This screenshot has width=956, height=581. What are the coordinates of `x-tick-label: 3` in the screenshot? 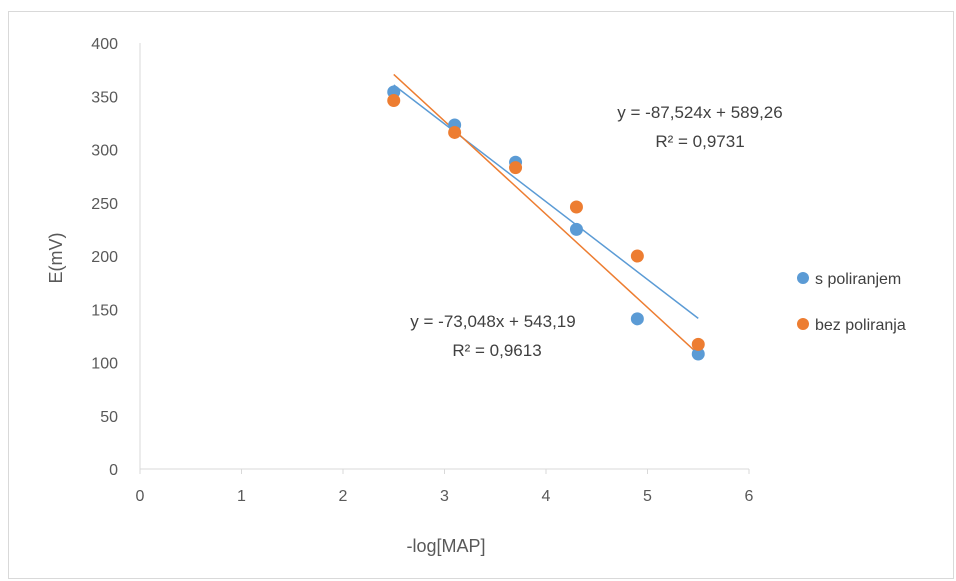 It's located at (444, 496).